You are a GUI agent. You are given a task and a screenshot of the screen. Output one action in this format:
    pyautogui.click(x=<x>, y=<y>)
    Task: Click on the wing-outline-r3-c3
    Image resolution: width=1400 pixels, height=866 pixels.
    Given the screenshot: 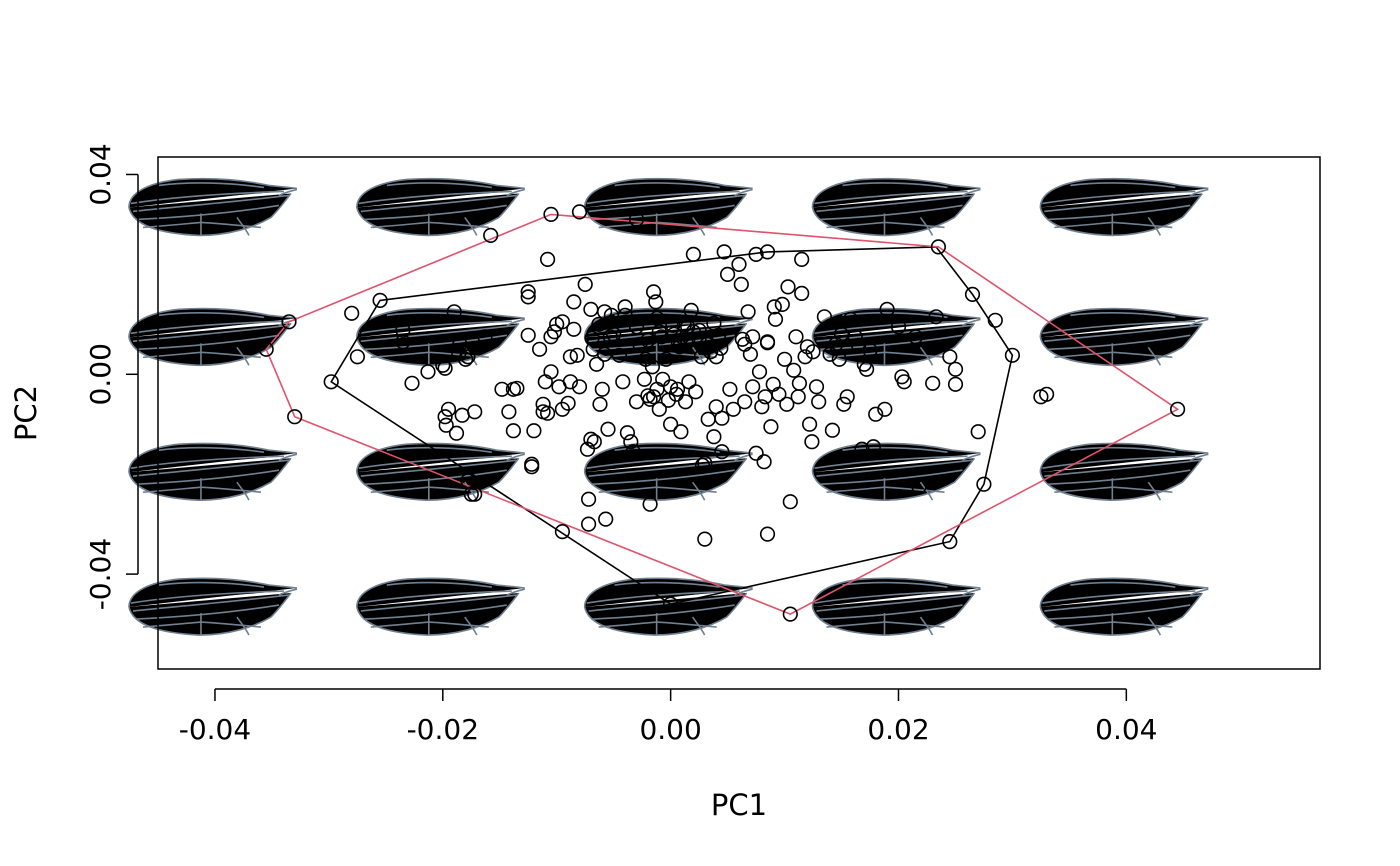 What is the action you would take?
    pyautogui.click(x=896, y=606)
    